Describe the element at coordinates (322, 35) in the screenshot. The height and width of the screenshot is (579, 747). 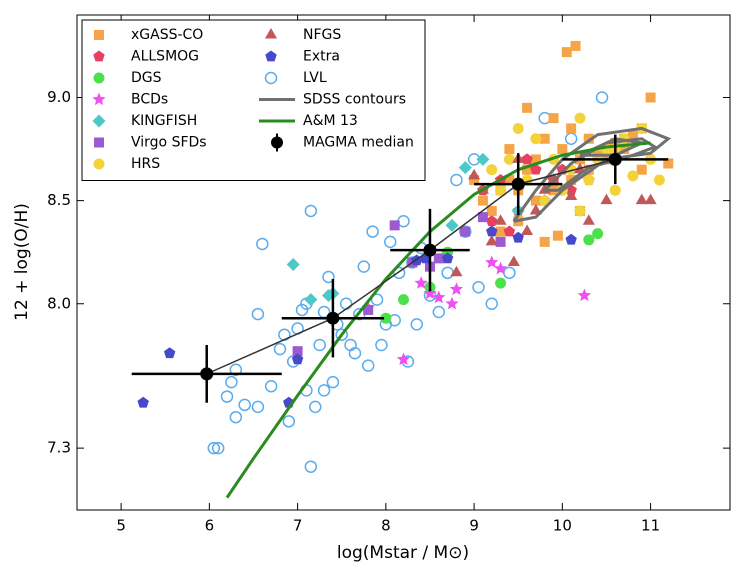
I see `legend-label: NFGS` at that location.